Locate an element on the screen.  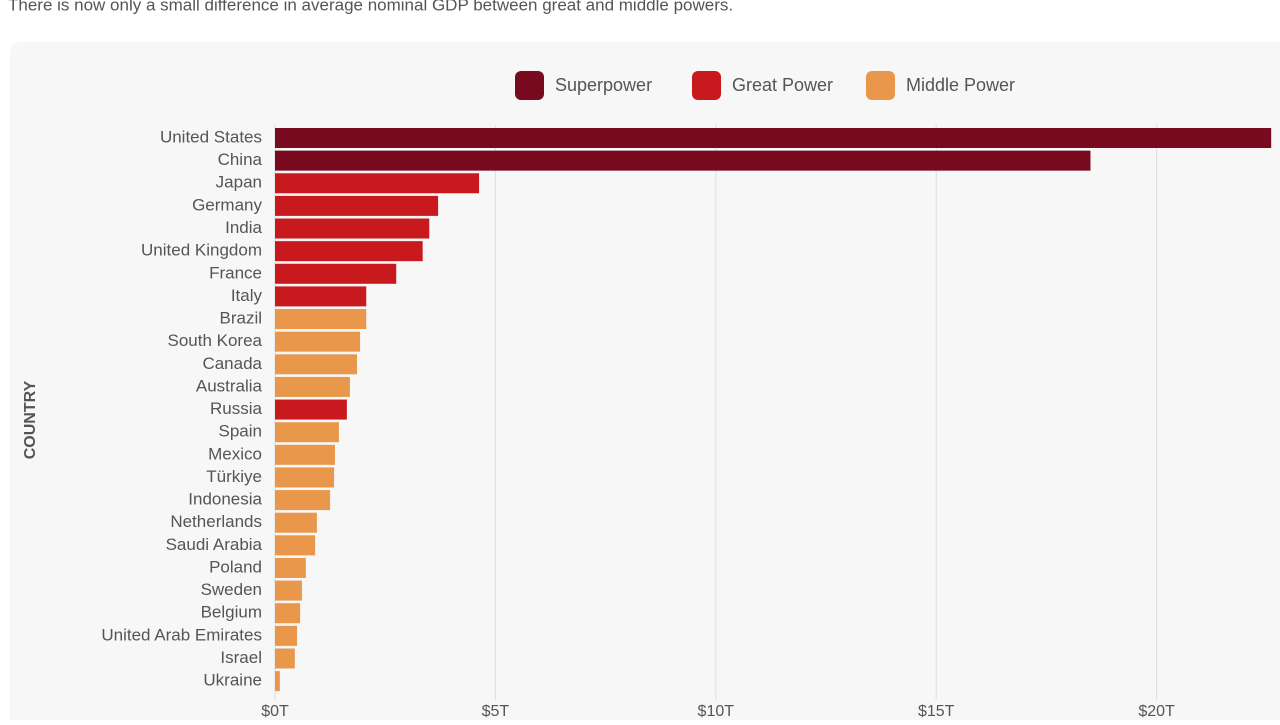
y-tick-label: United Arab Emirates is located at coordinates (181, 634).